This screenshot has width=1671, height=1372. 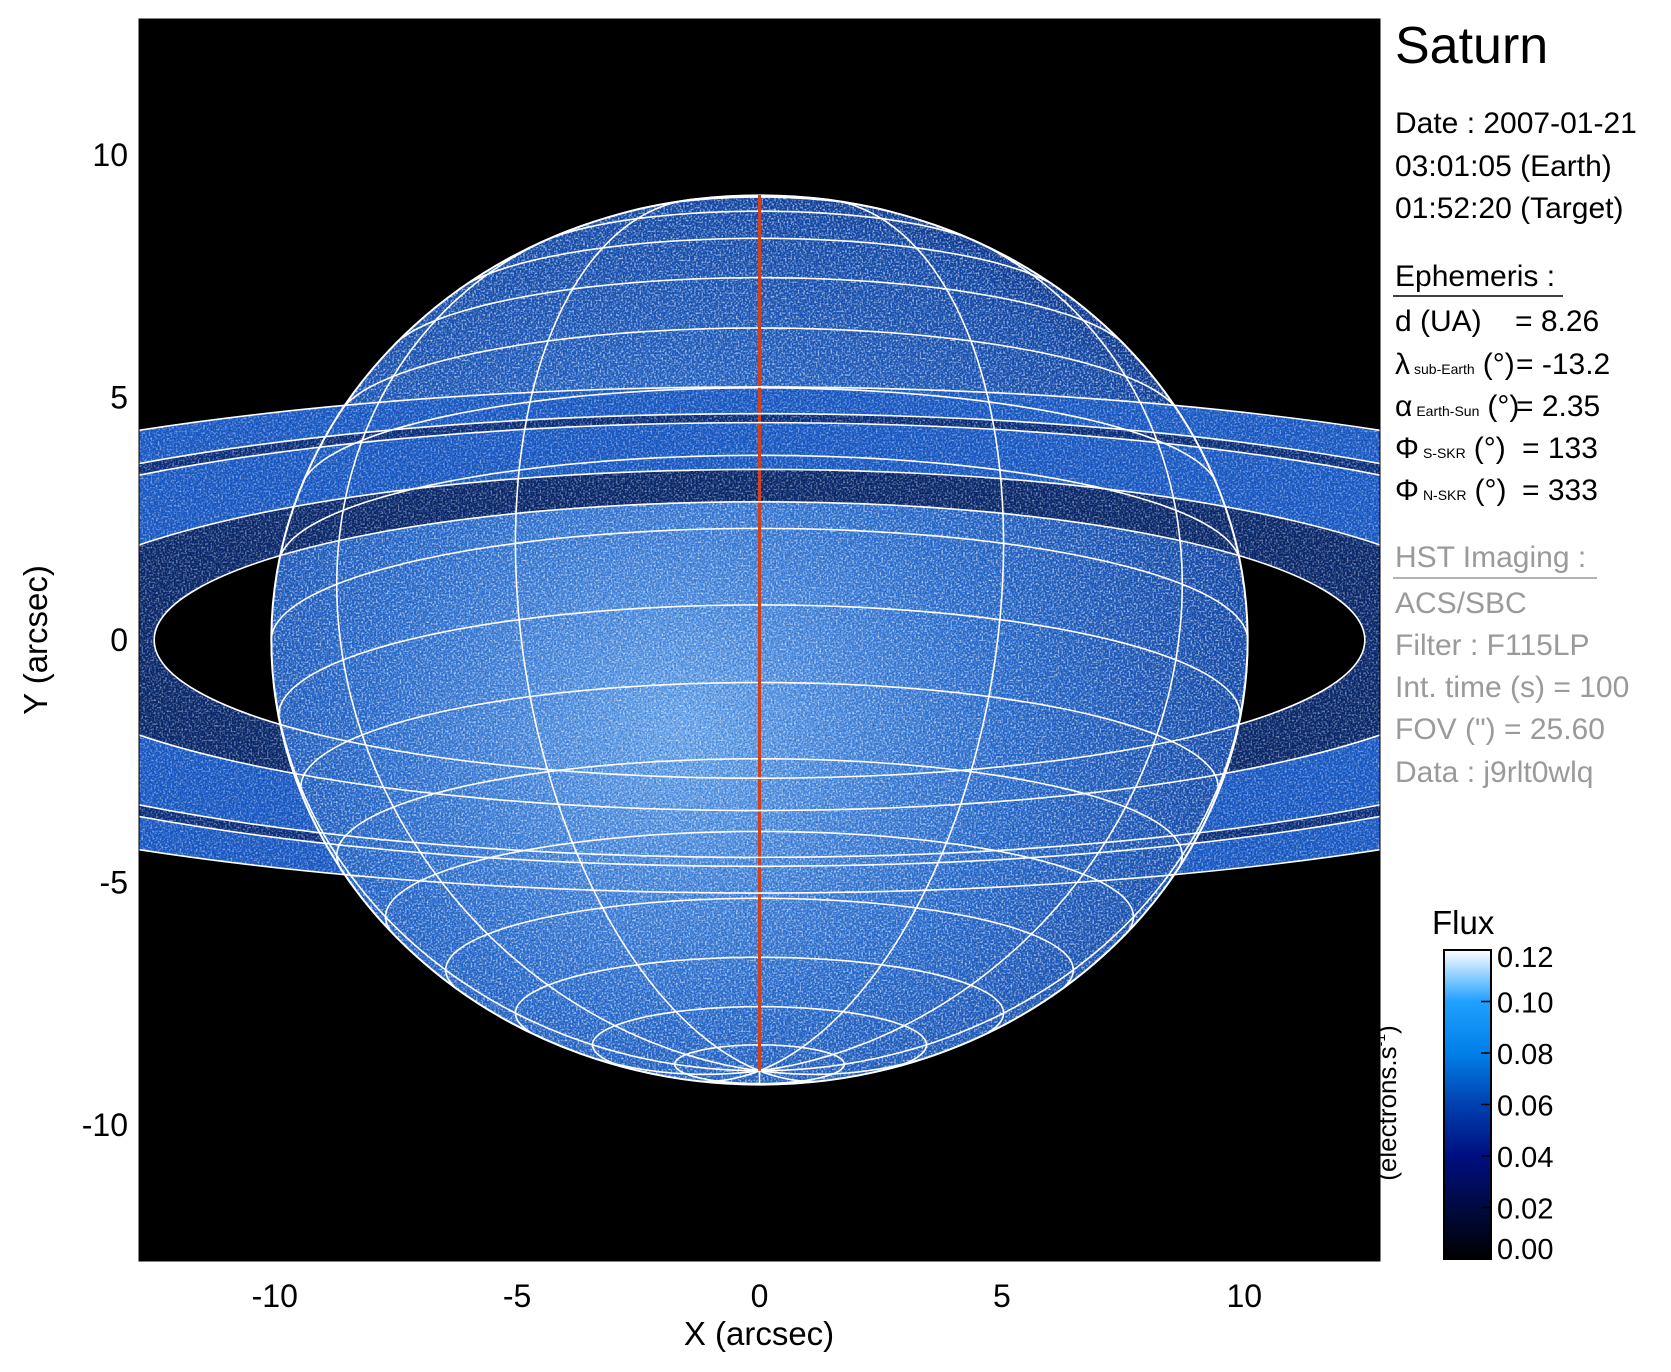 I want to click on imaging-line: Filter : F115LP, so click(x=1492, y=645).